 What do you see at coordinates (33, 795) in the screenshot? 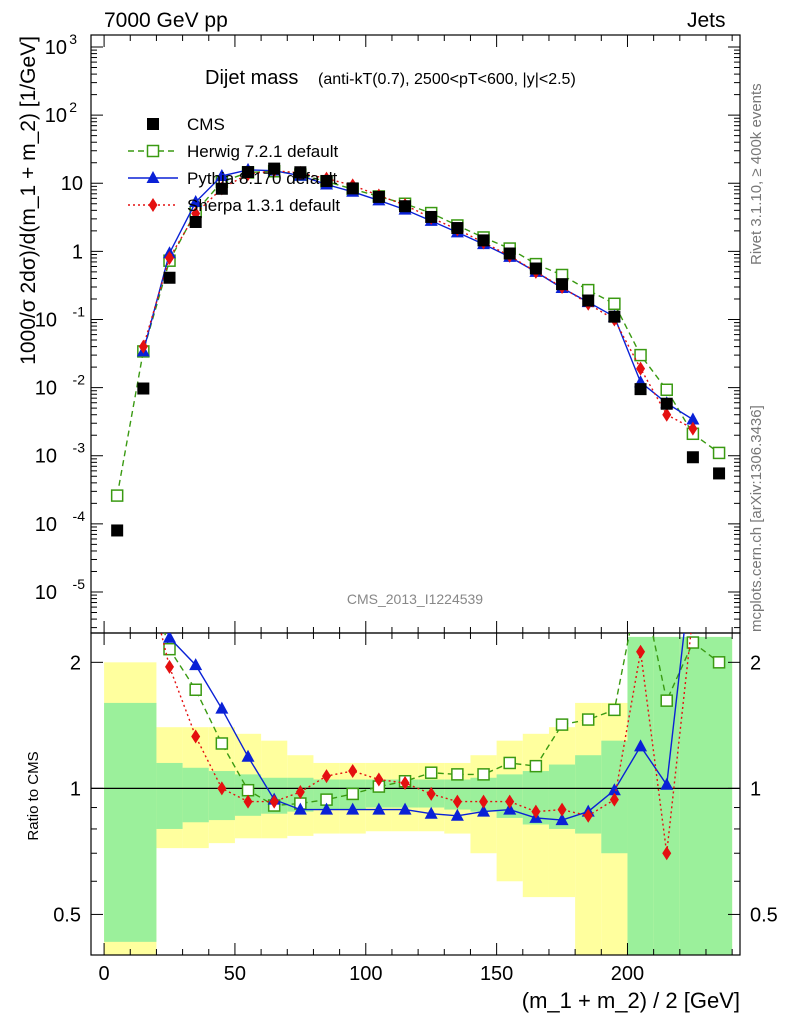
I see `ratio-y-axis-label: Ratio to CMS` at bounding box center [33, 795].